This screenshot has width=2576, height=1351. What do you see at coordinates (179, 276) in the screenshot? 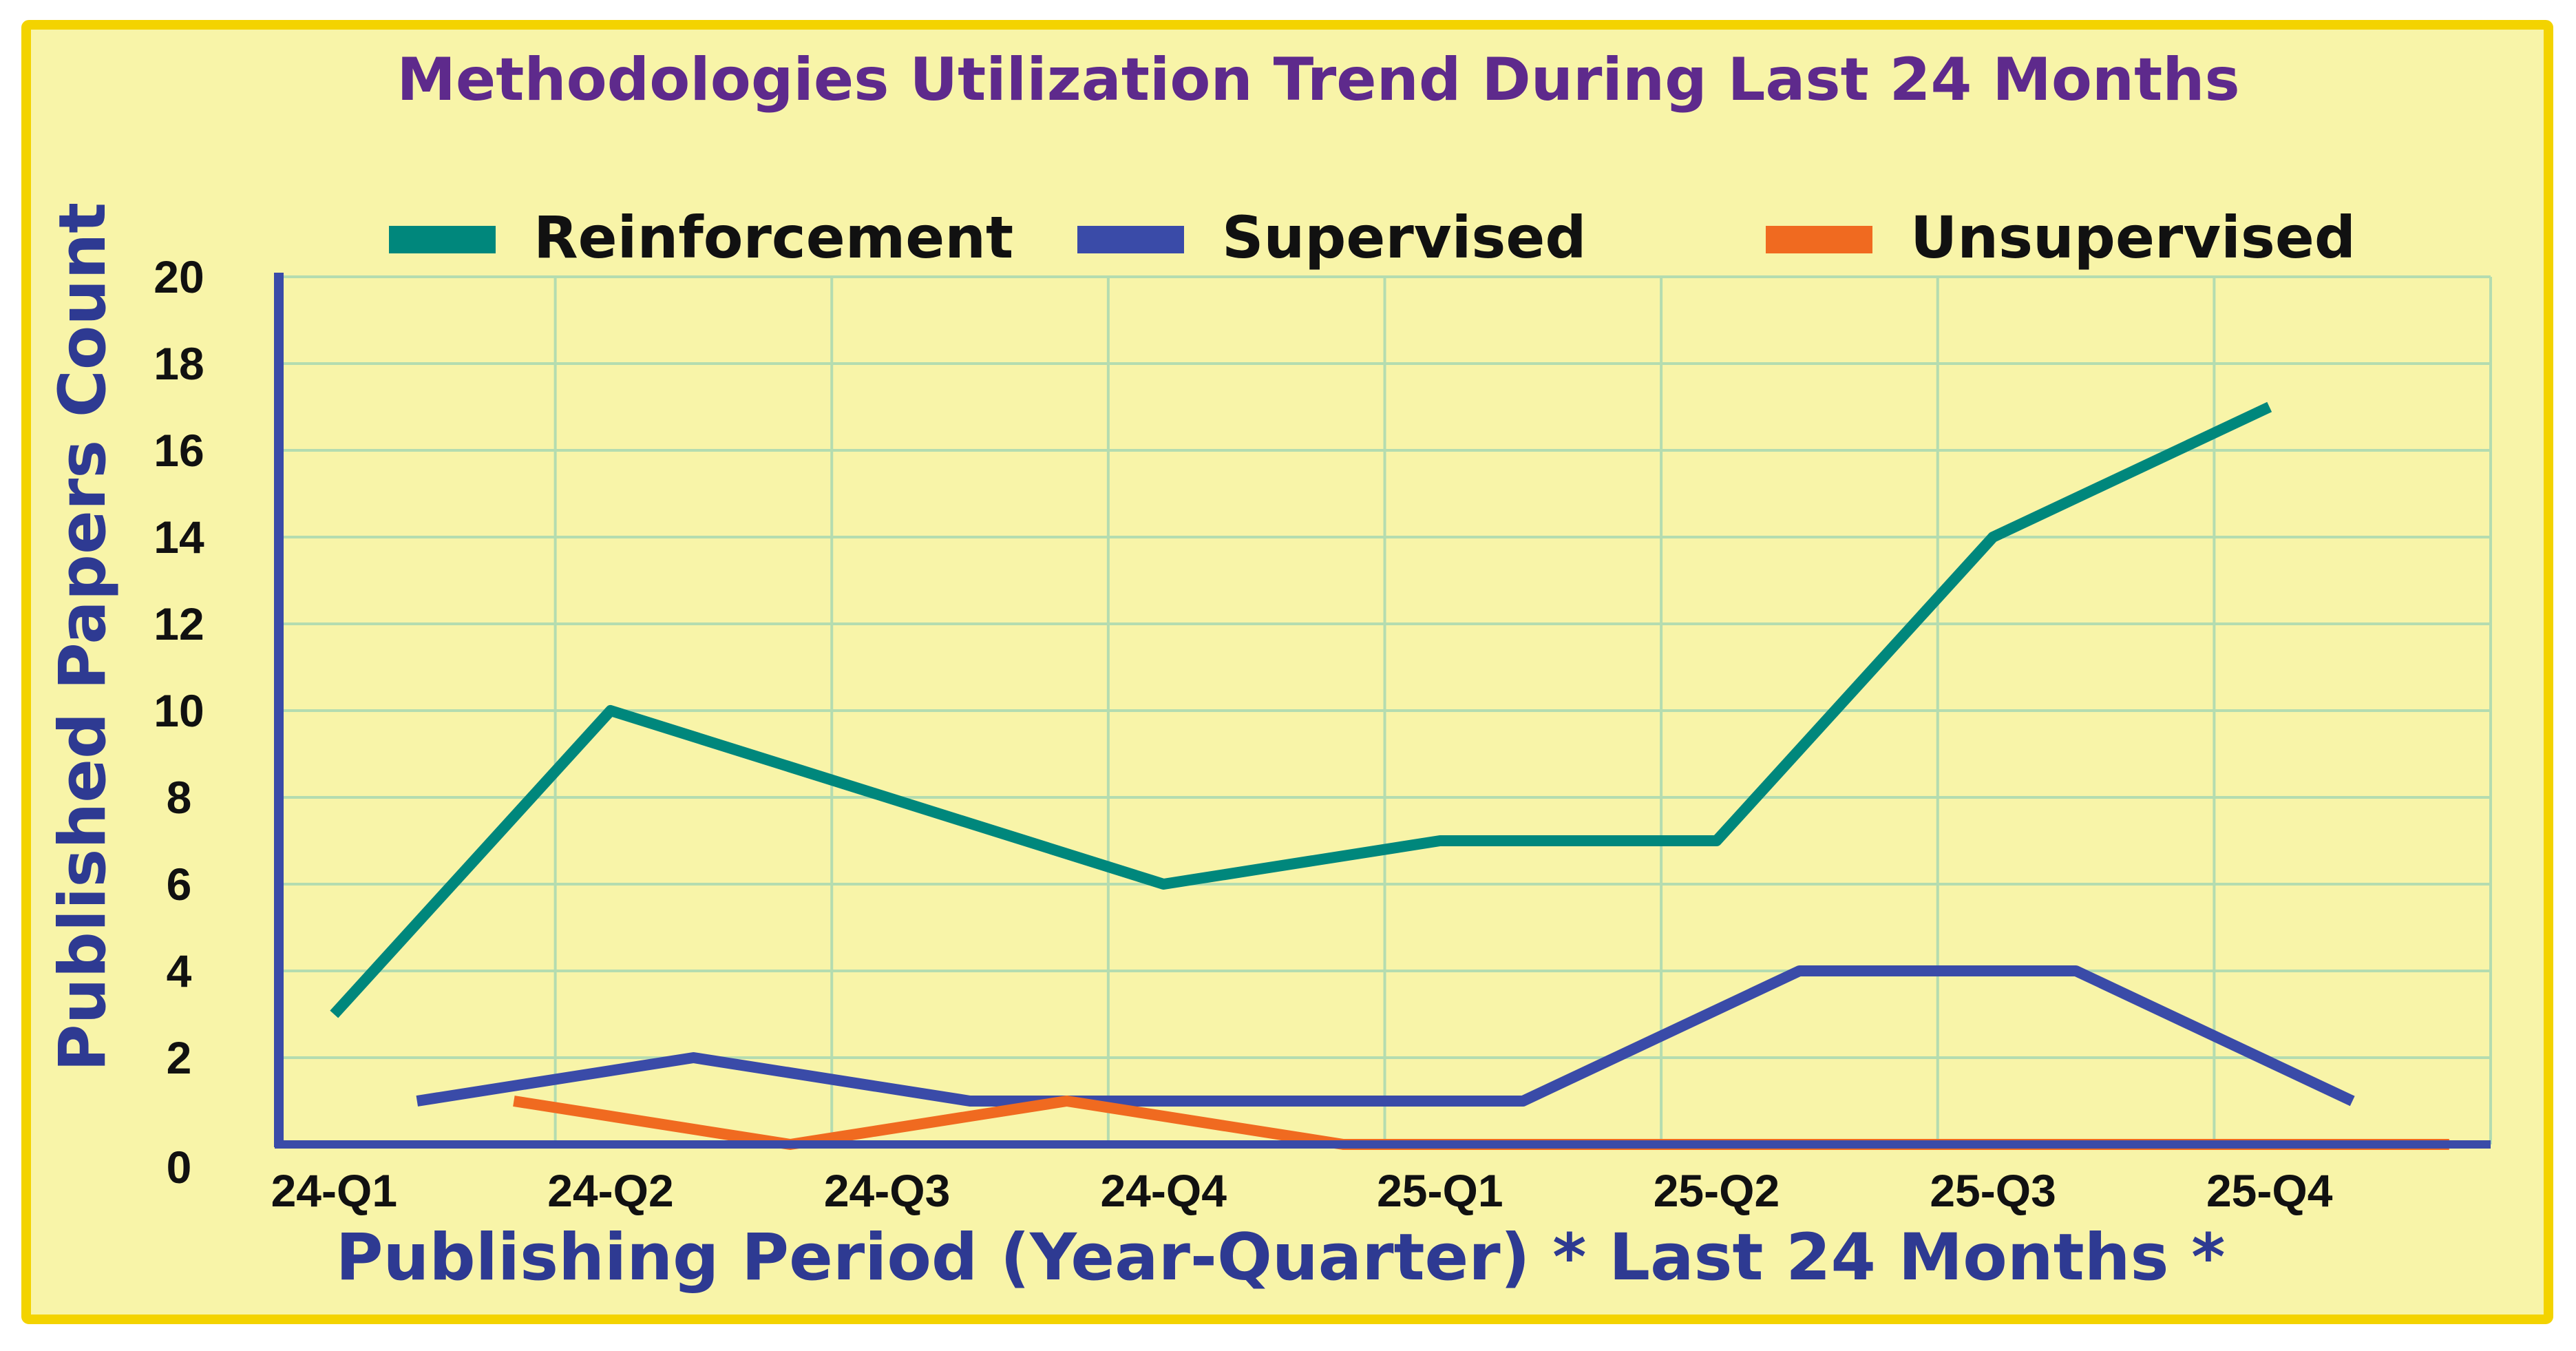
I see `y-tick-label-10: 20` at bounding box center [179, 276].